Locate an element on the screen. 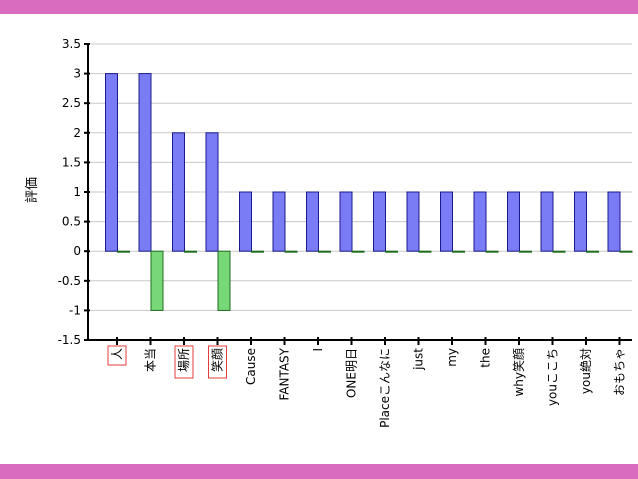  y-tick-label: 0.5 is located at coordinates (71, 222).